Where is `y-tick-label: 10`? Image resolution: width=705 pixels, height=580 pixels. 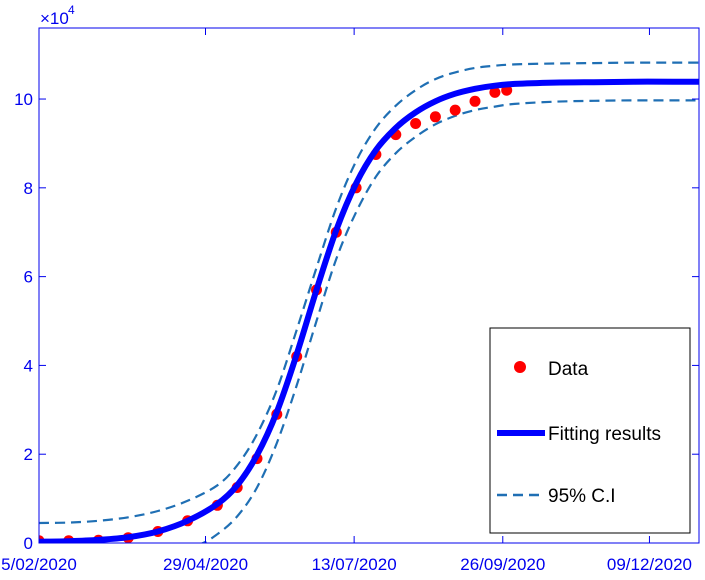 y-tick-label: 10 is located at coordinates (23, 99).